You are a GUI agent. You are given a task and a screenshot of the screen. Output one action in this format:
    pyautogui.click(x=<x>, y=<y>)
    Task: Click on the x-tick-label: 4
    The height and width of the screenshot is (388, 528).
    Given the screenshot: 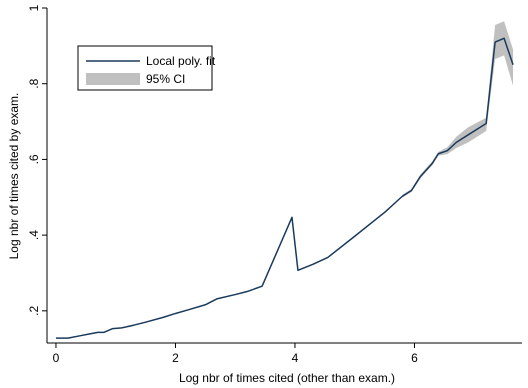 What is the action you would take?
    pyautogui.click(x=295, y=358)
    